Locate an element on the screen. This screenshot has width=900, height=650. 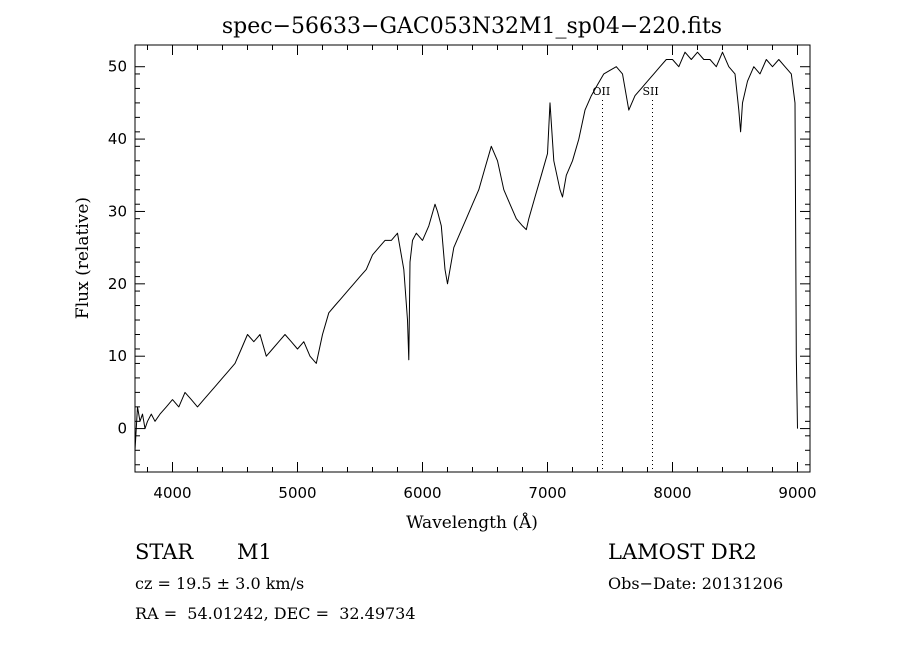
y-tick-label: 30 is located at coordinates (117, 211).